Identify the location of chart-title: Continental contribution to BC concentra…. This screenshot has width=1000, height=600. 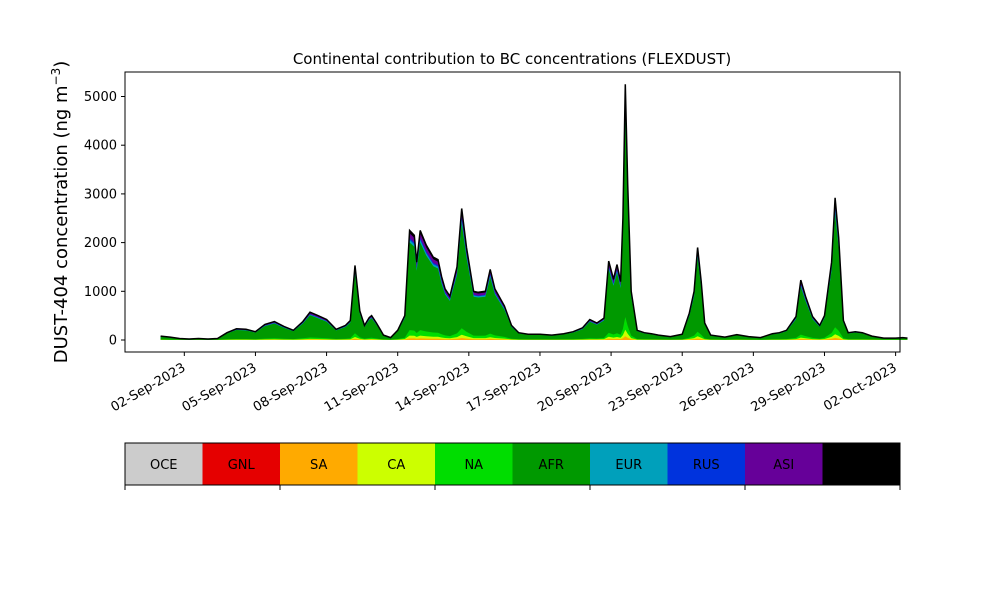
(512, 59).